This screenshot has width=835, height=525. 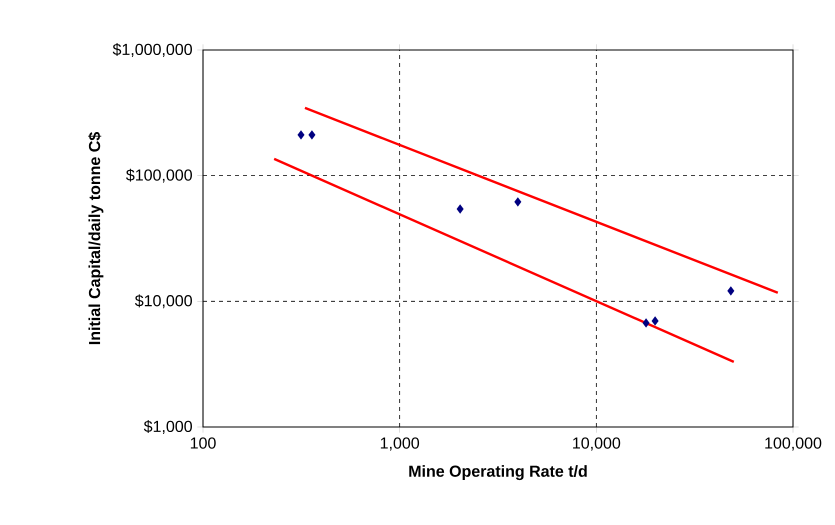 What do you see at coordinates (96, 238) in the screenshot?
I see `y-axis-title: Initial Capital/daily tonne C$` at bounding box center [96, 238].